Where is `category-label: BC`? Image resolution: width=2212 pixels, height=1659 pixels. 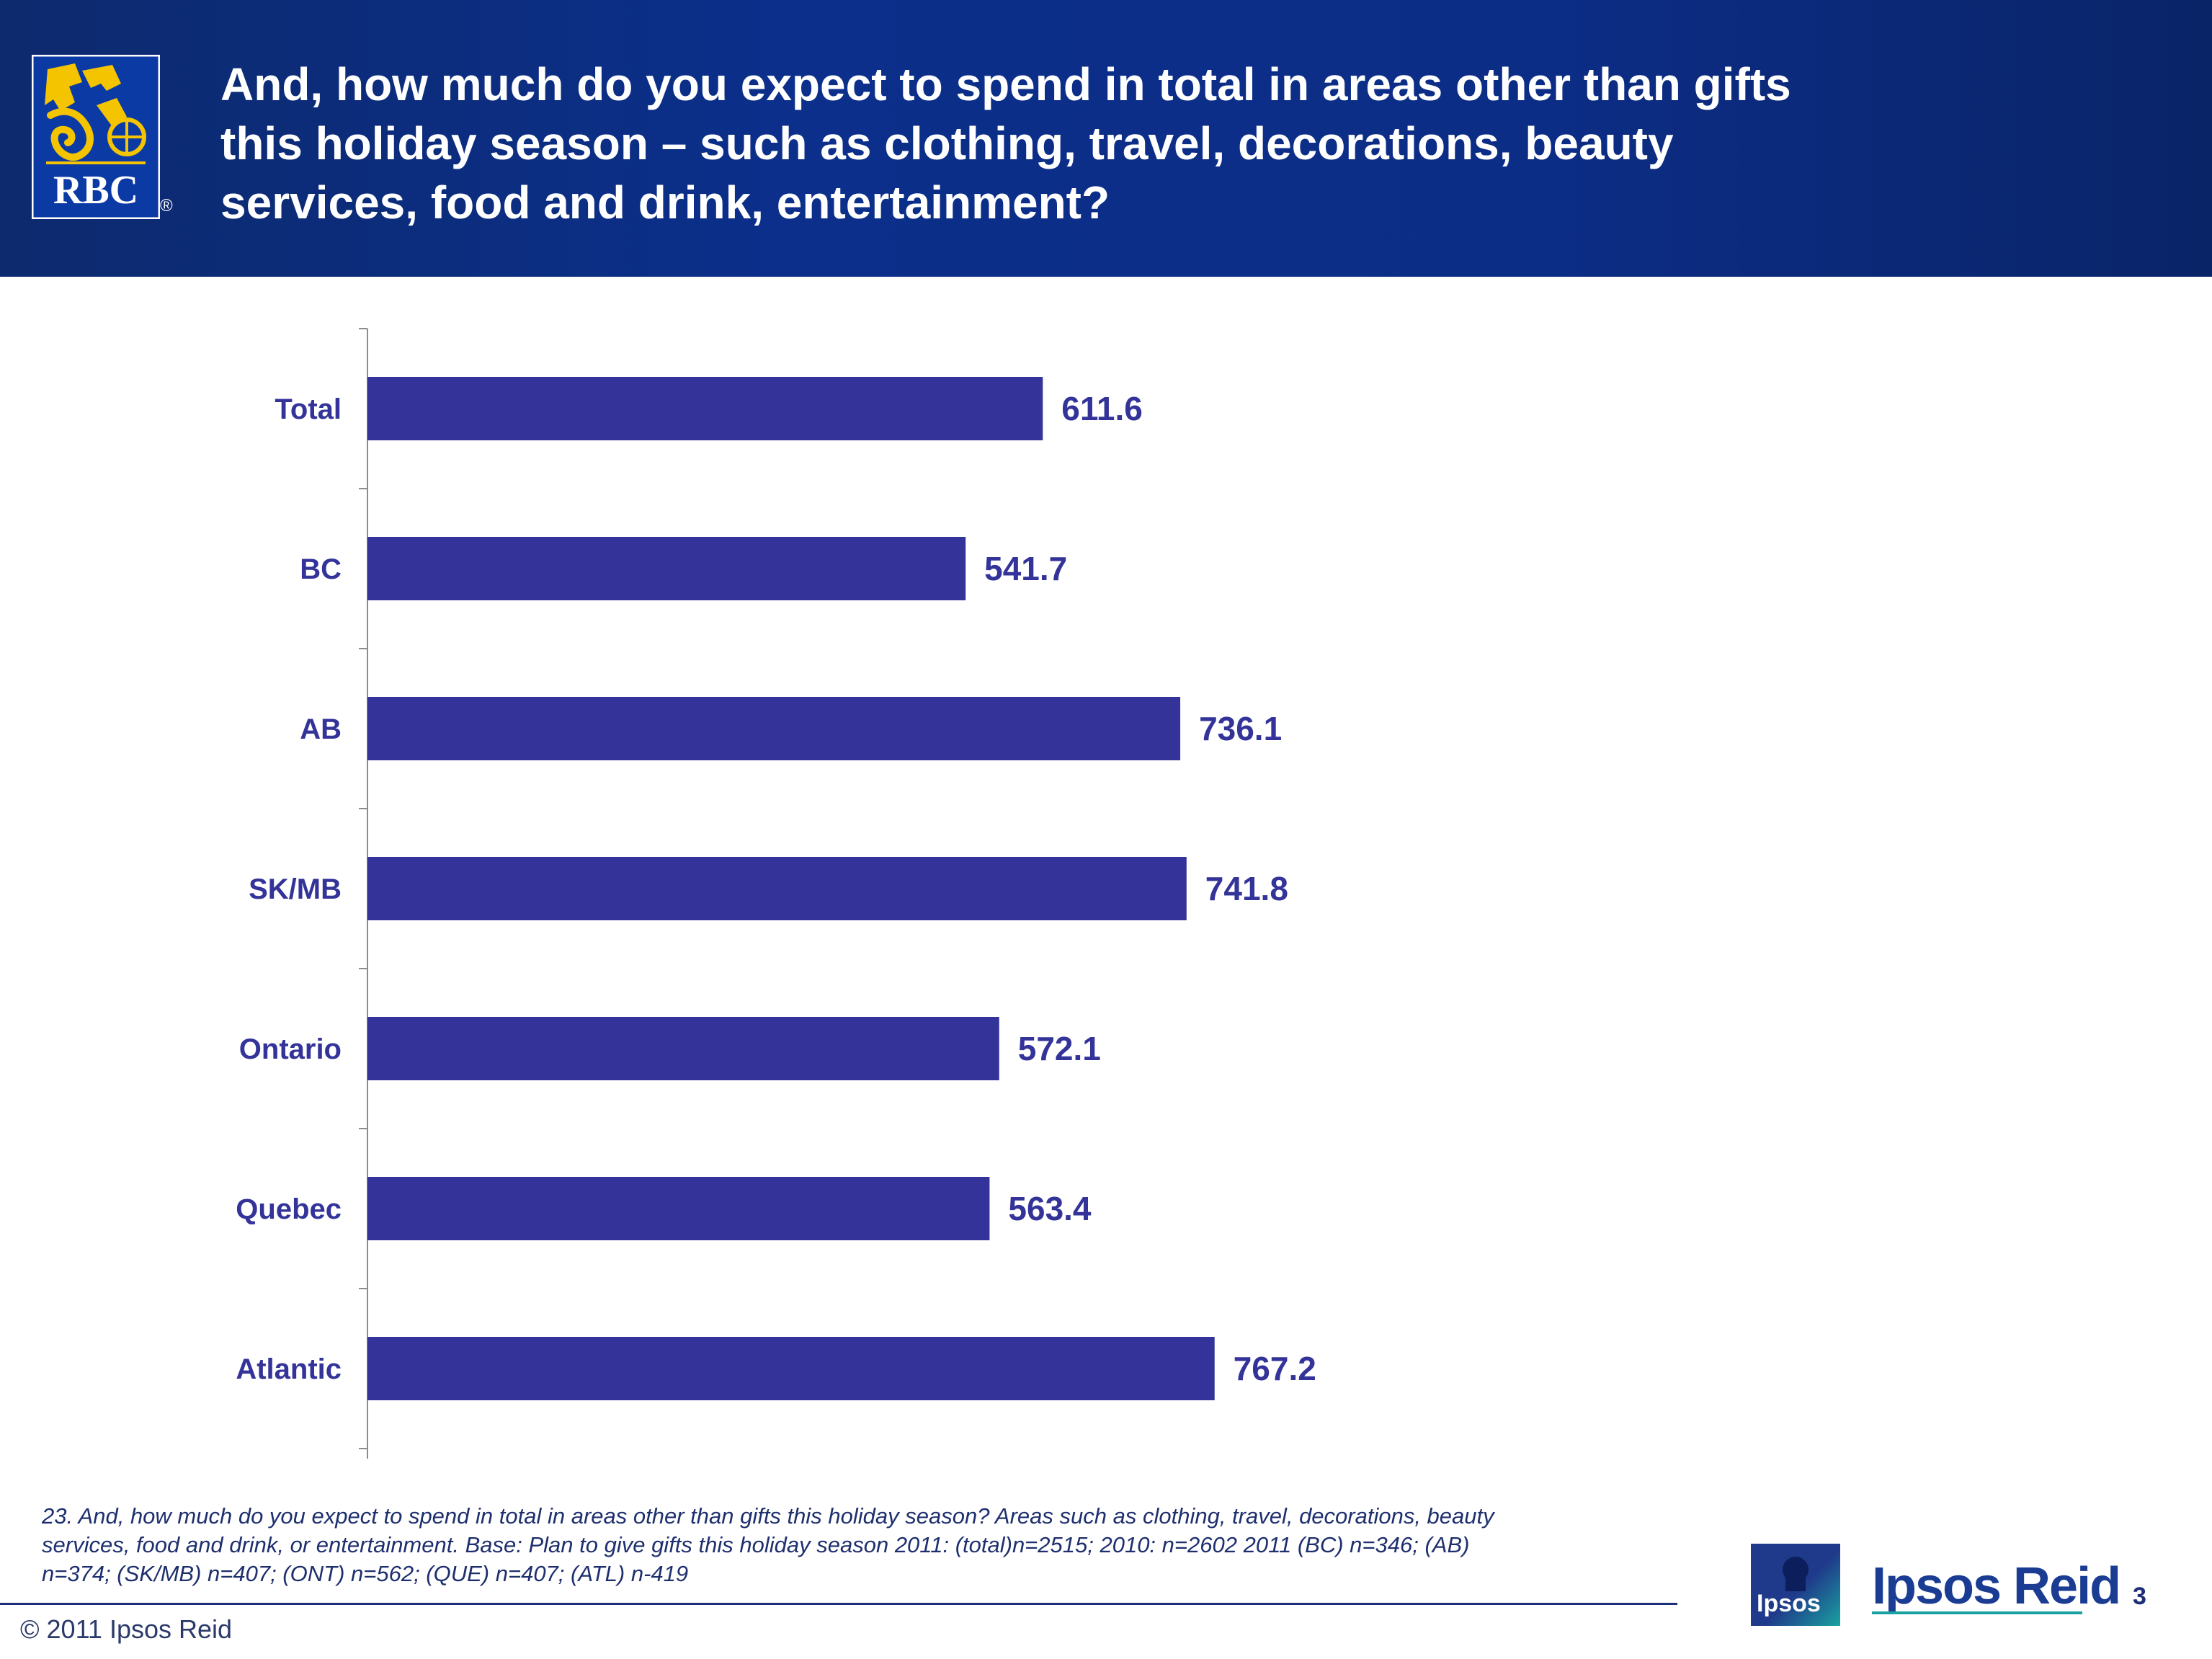
category-label: BC is located at coordinates (321, 569).